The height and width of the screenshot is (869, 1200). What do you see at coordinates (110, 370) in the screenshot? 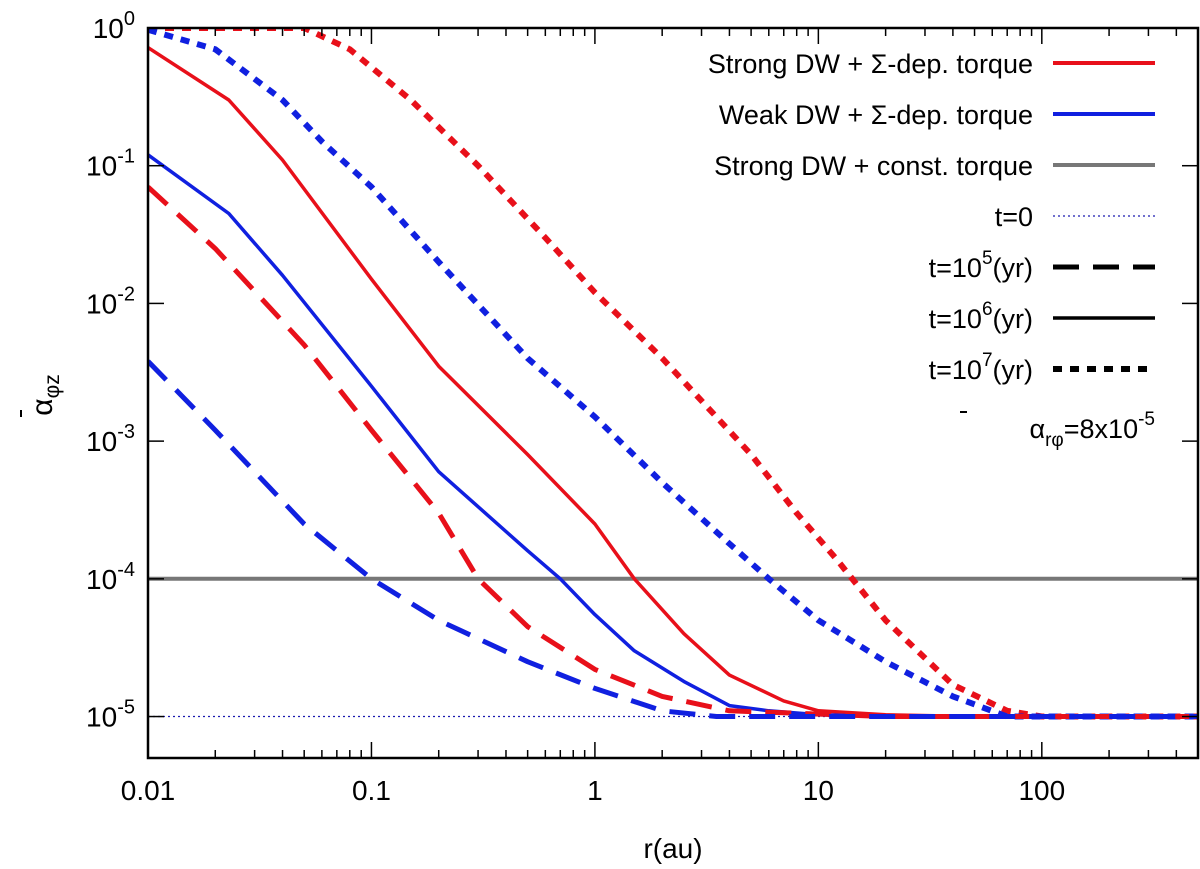
I see `y-tick-labels: 10⁰ 10⁻¹ 10⁻² 10⁻³ 10⁻⁴ 10⁻⁵` at bounding box center [110, 370].